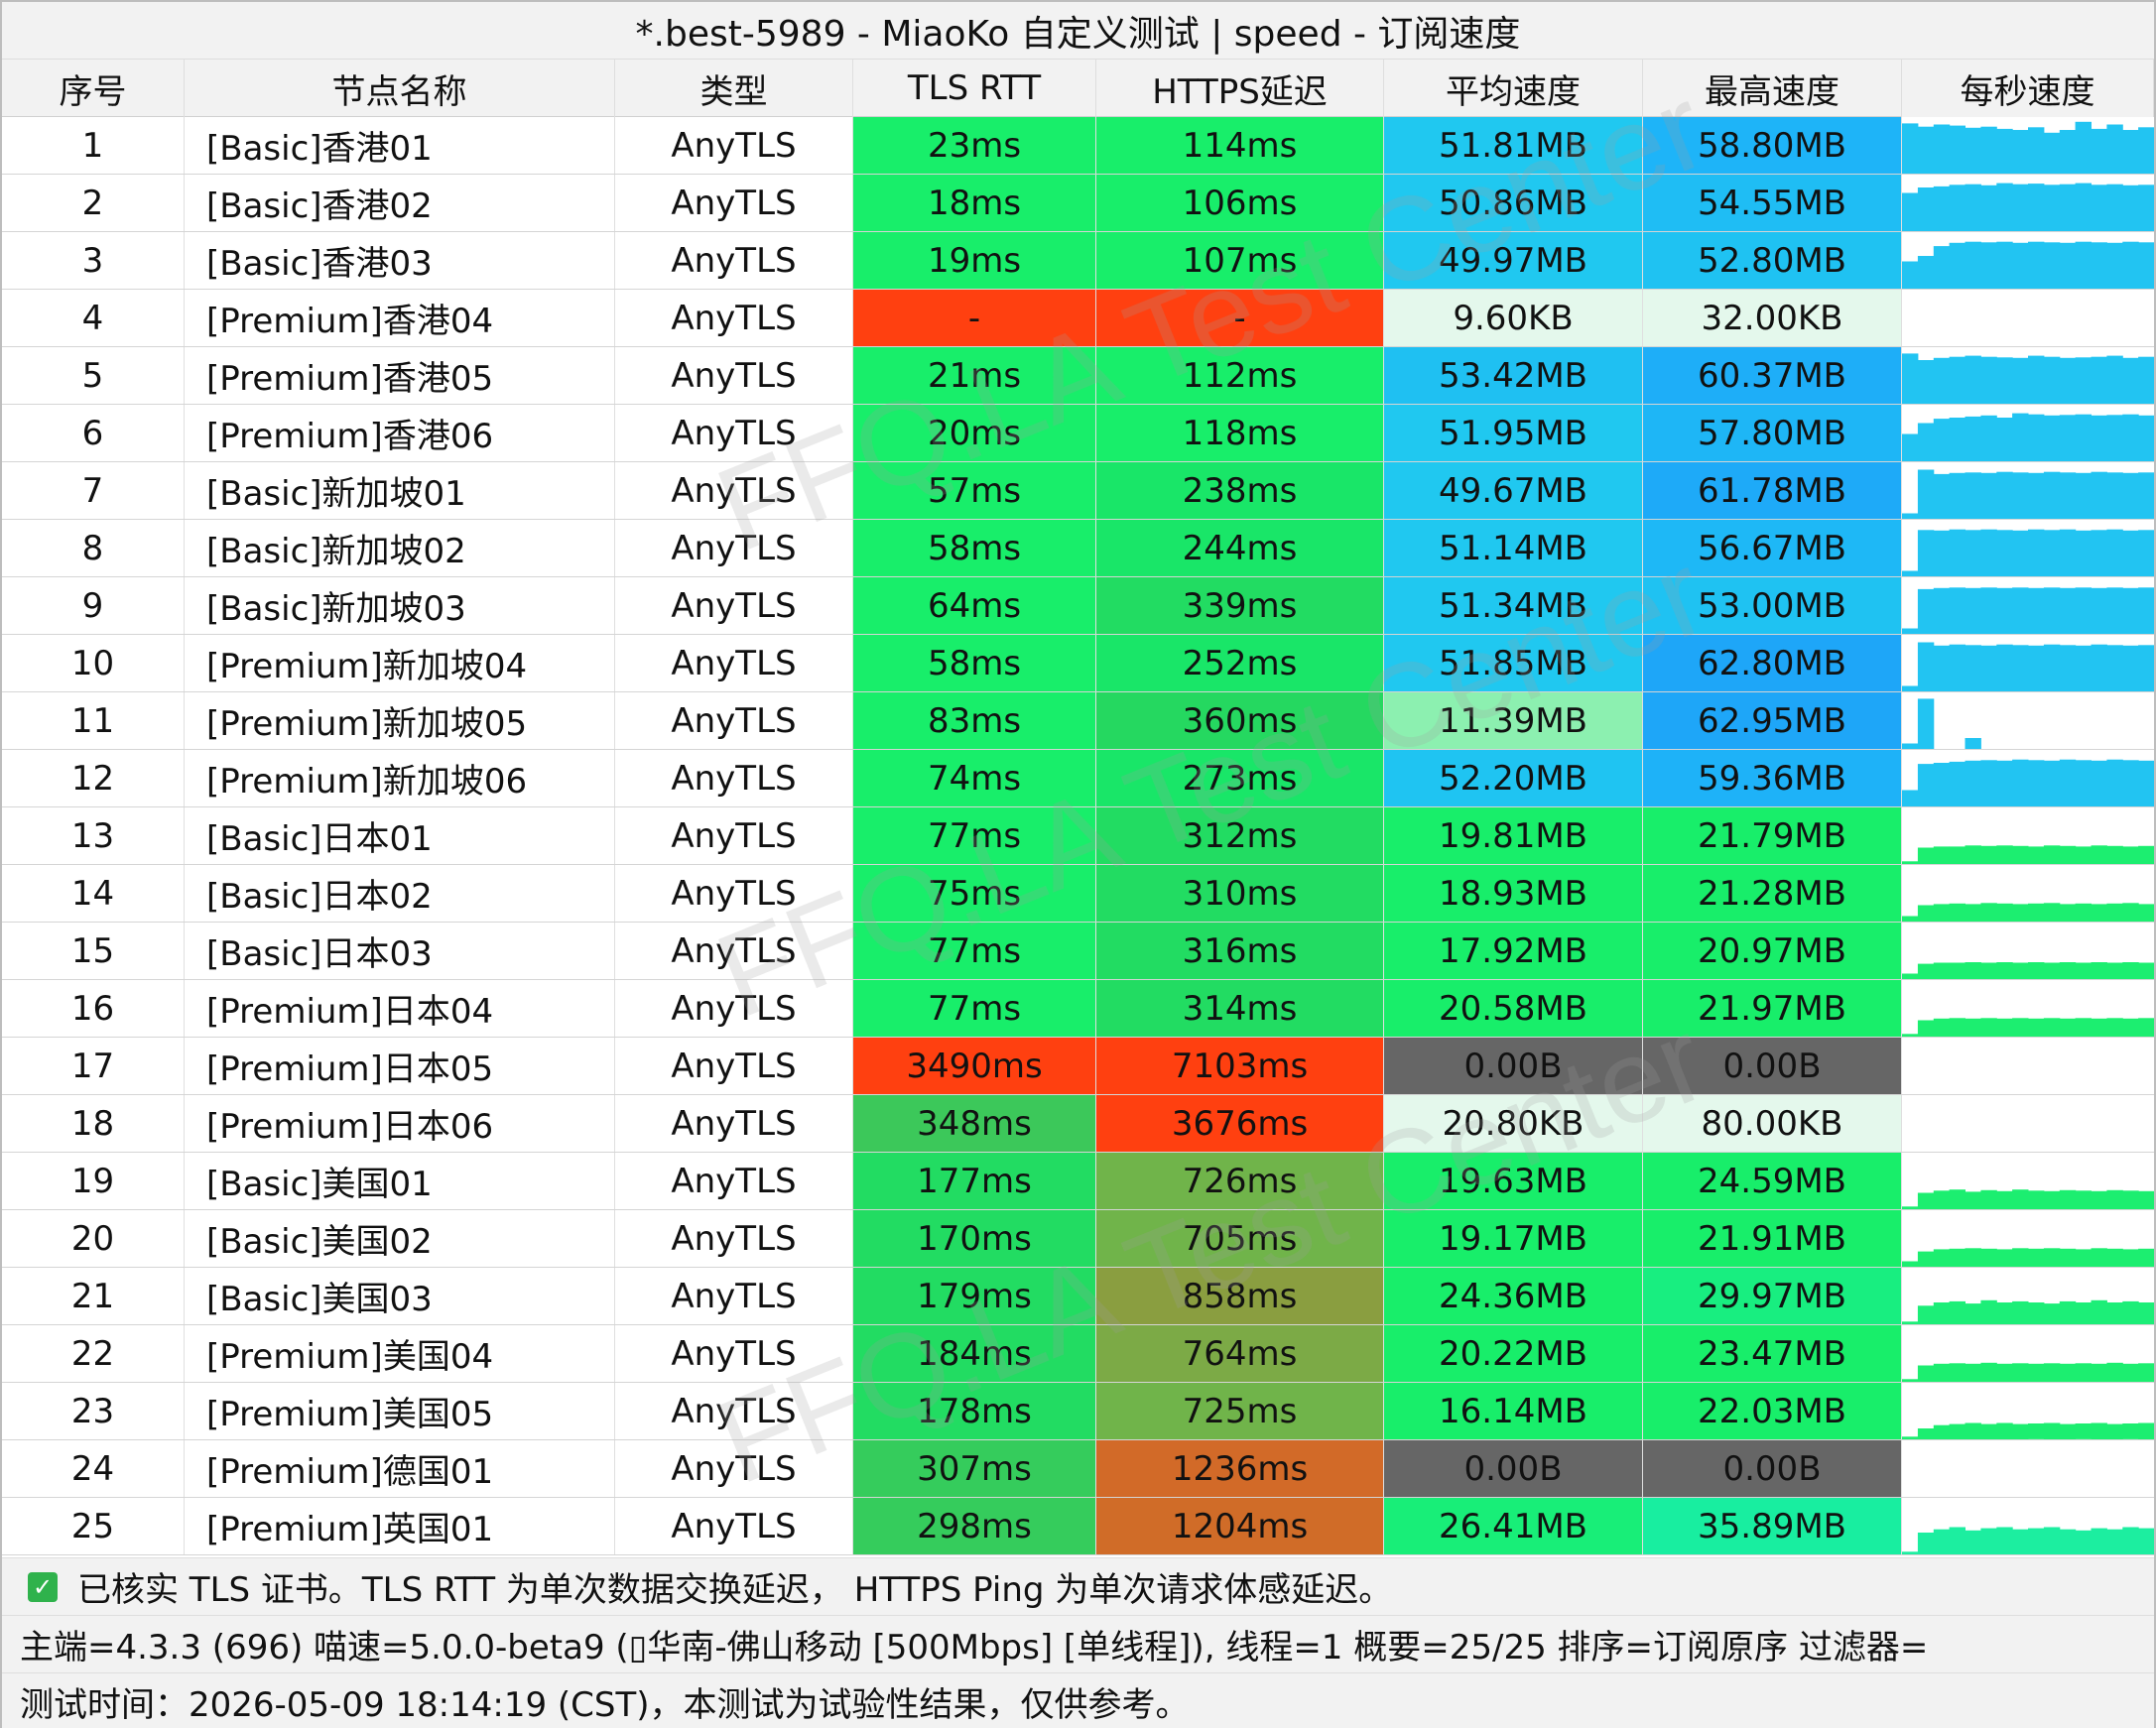 This screenshot has height=1728, width=2156. I want to click on https-delay-value: 3676ms, so click(1240, 1124).